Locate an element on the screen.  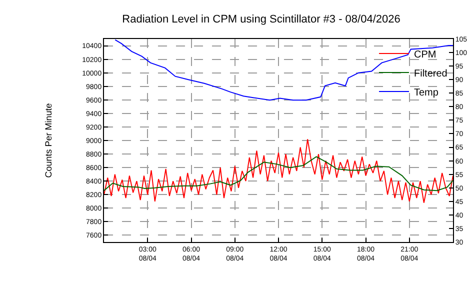
legend-label: CPM is located at coordinates (425, 54).